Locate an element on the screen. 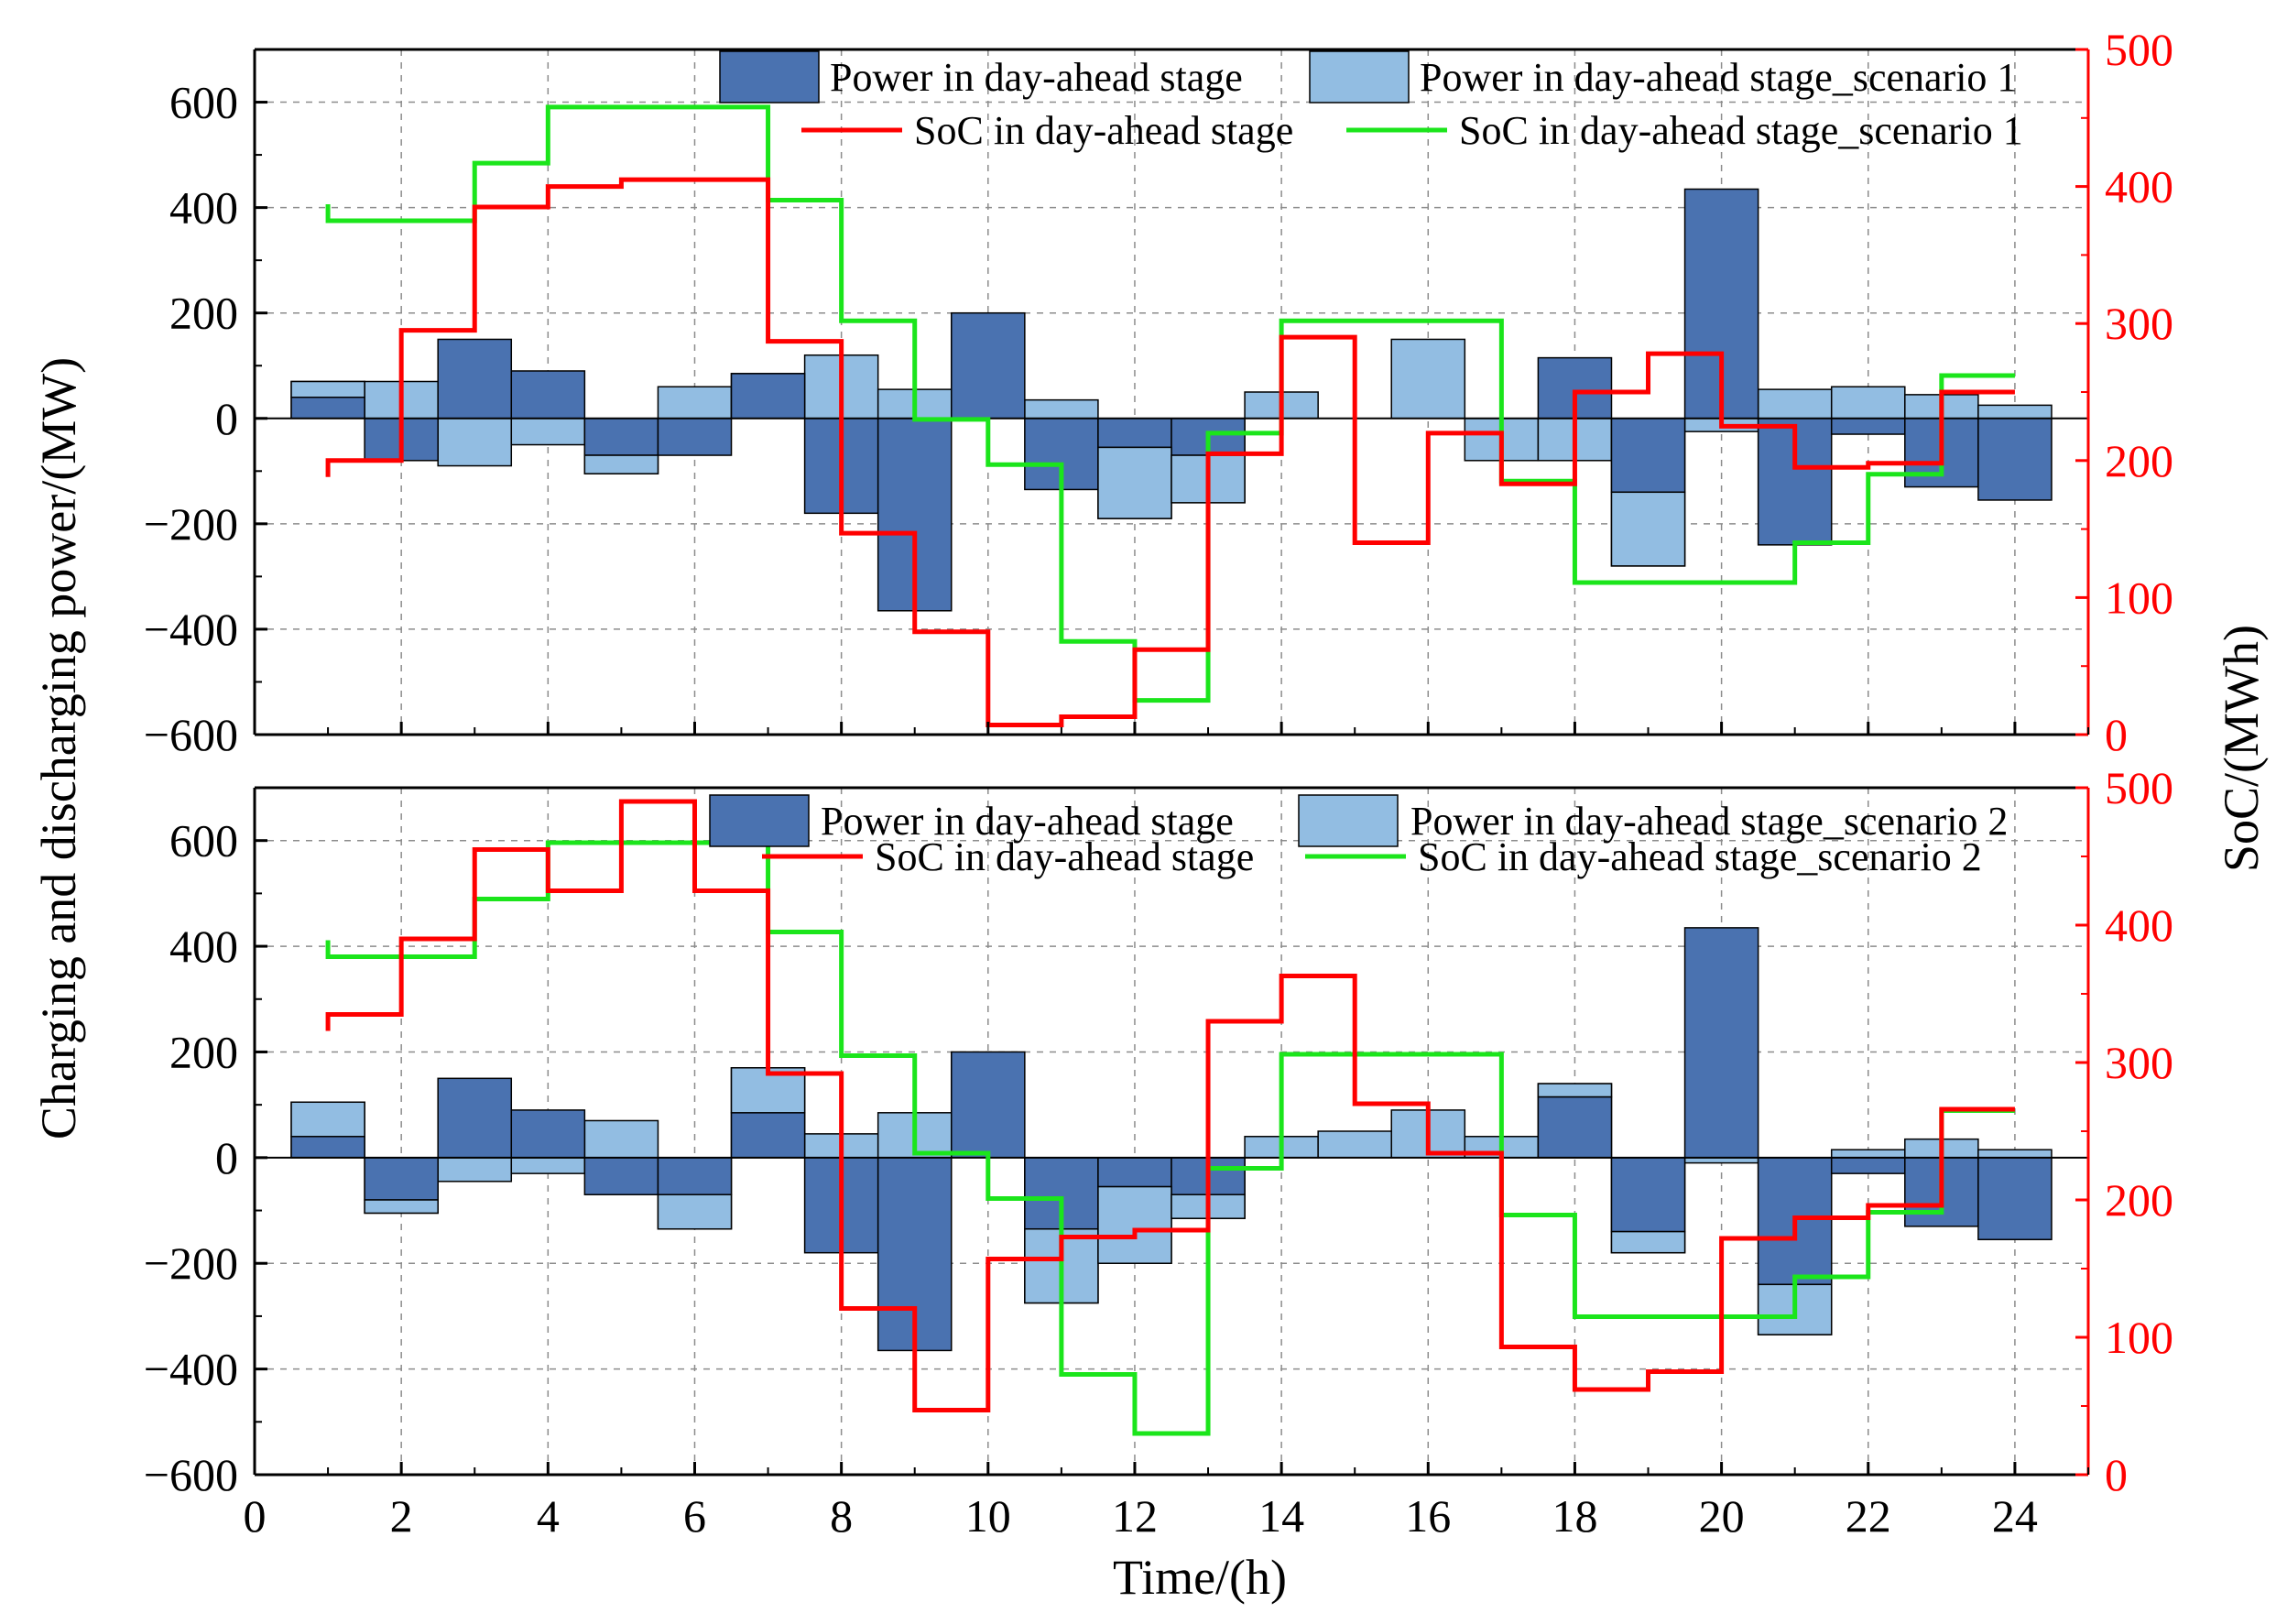 The image size is (2276, 1624). x-tick-label: 4 is located at coordinates (548, 1516).